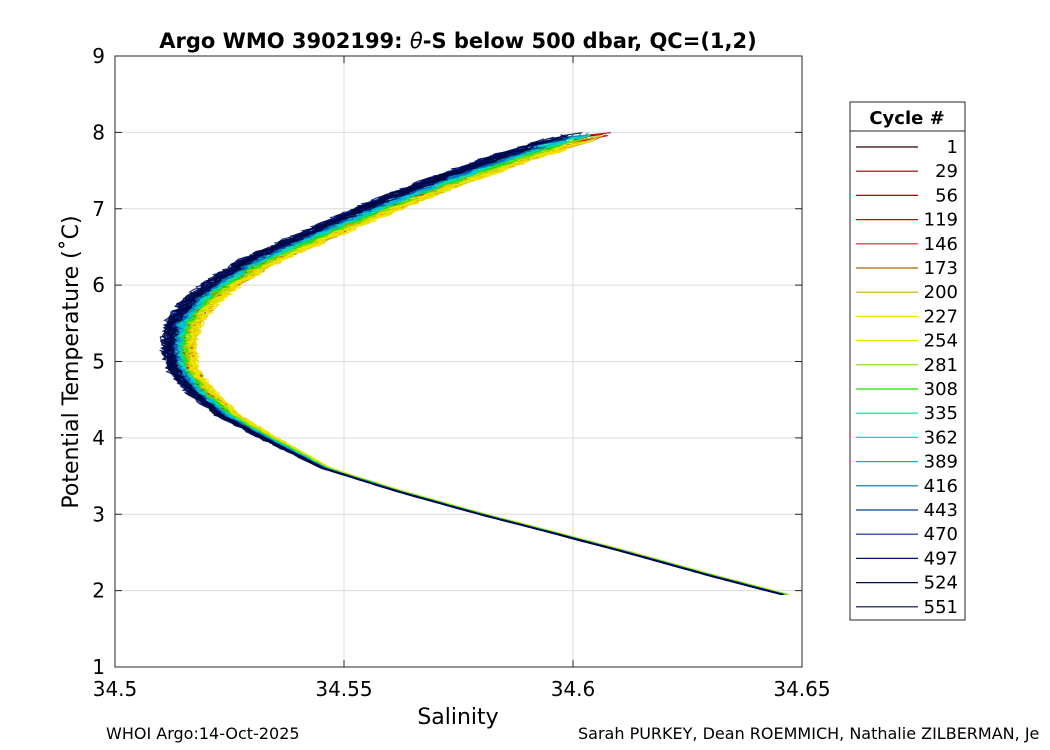 This screenshot has height=750, width=1050. What do you see at coordinates (71, 361) in the screenshot?
I see `y-axis-label: Potential Temperature (˚C)` at bounding box center [71, 361].